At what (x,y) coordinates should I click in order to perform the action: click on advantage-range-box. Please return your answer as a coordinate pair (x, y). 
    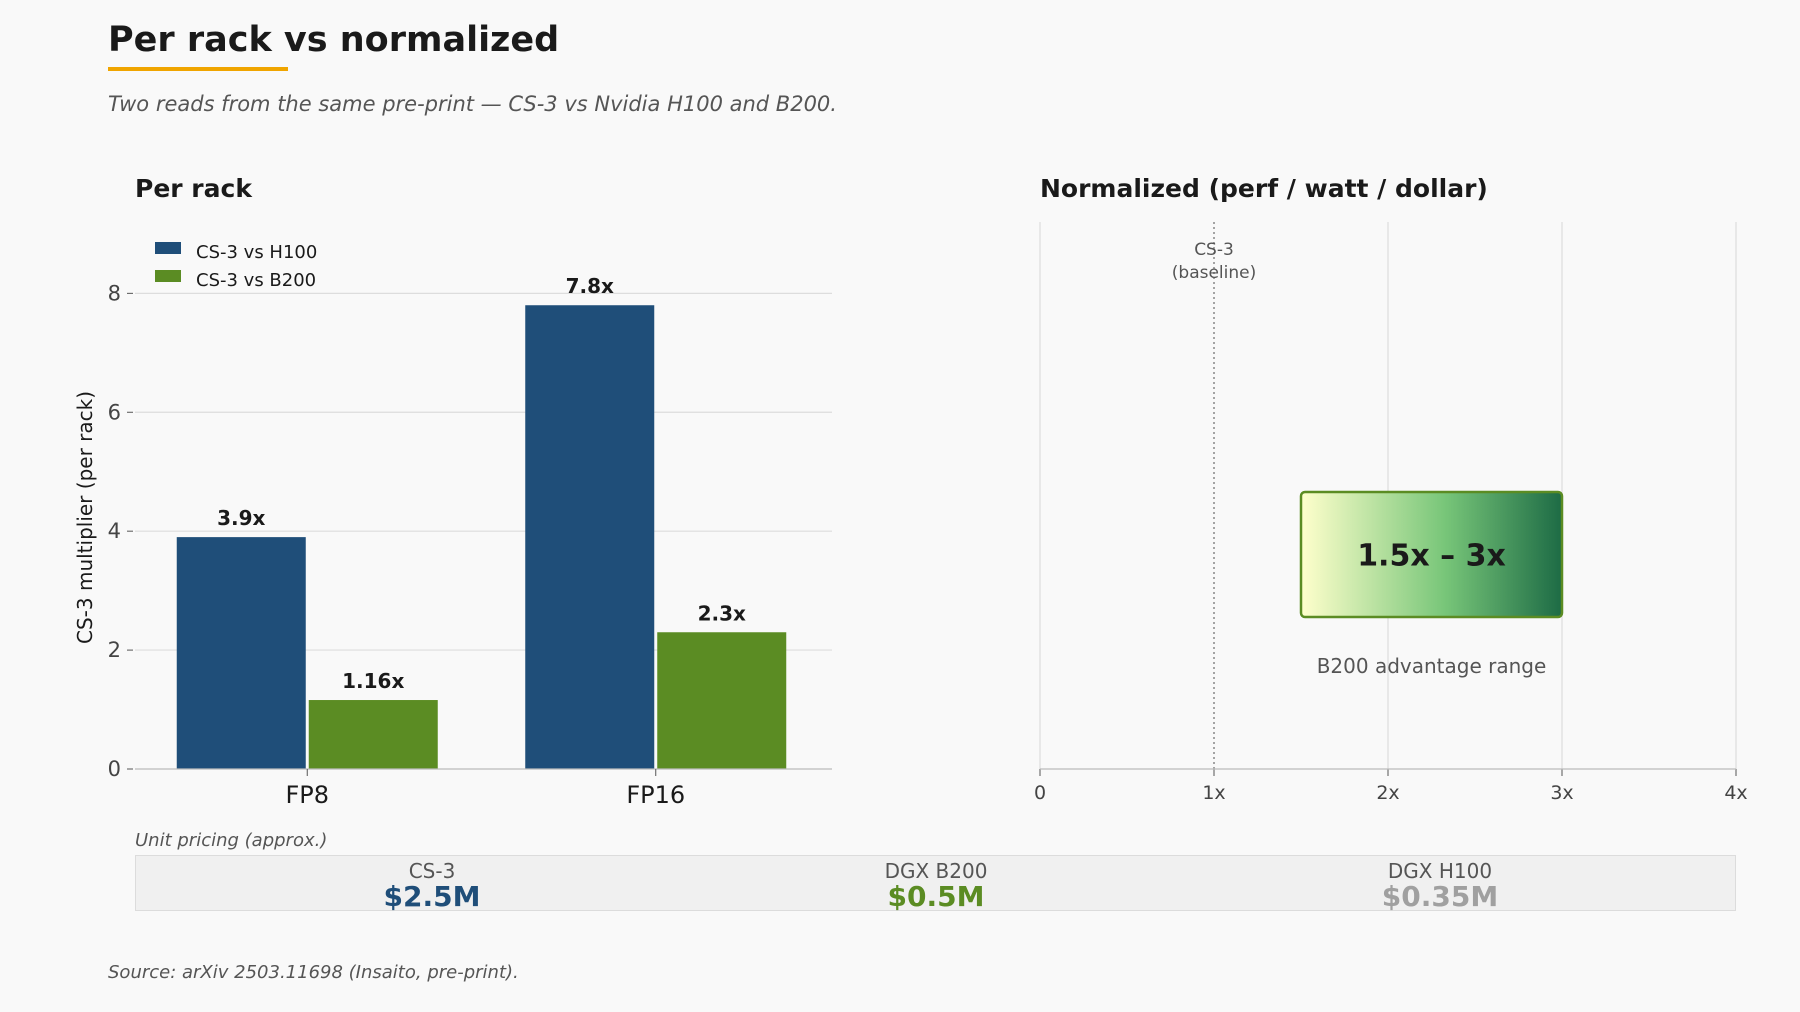
    Looking at the image, I should click on (1431, 554).